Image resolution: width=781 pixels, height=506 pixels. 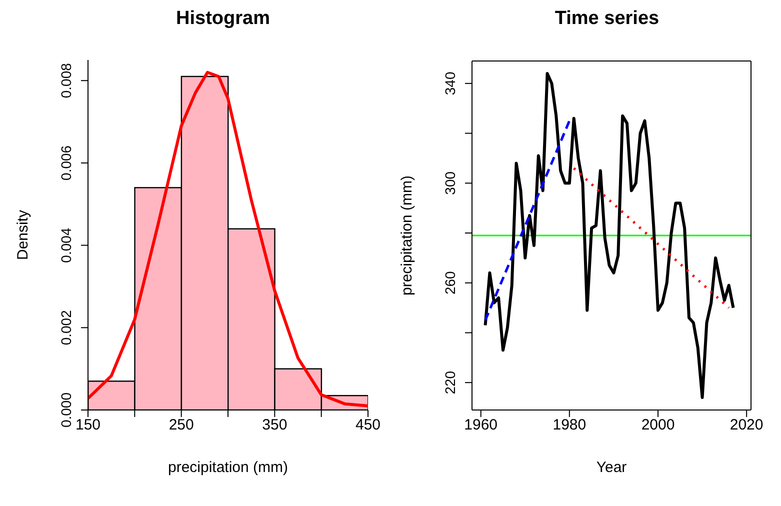 I want to click on x-tick-label: 150, so click(x=88, y=425).